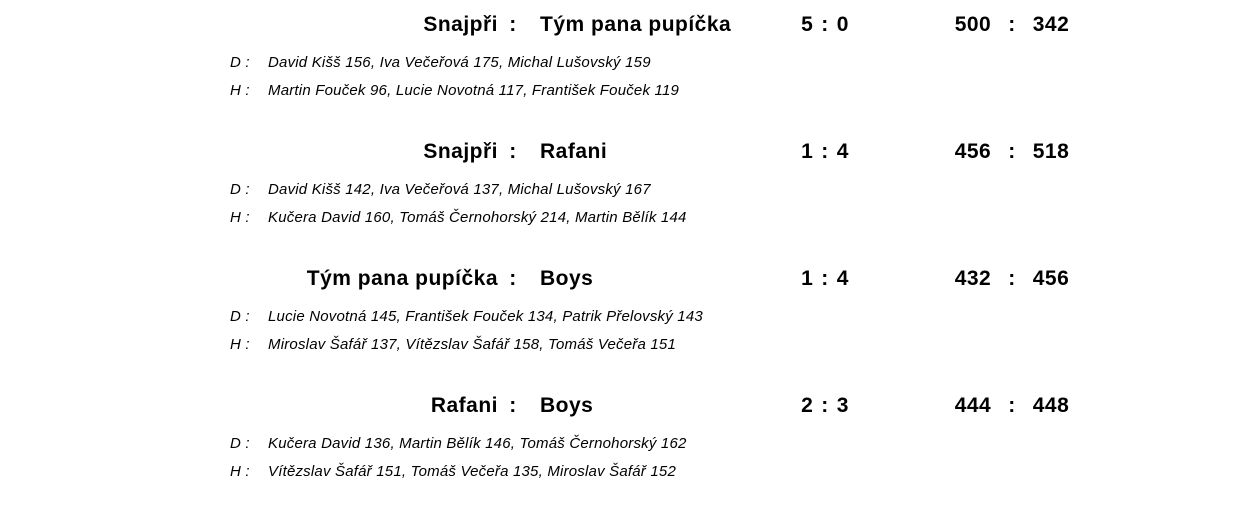 This screenshot has width=1238, height=507. Describe the element at coordinates (1051, 278) in the screenshot. I see `pins-away: 456` at that location.